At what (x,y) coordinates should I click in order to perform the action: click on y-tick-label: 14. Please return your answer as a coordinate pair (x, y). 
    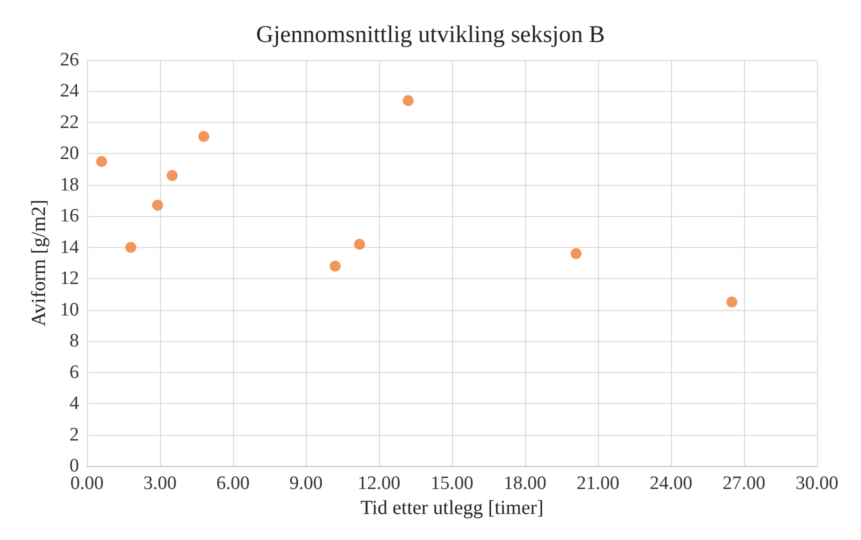
    Looking at the image, I should click on (70, 247).